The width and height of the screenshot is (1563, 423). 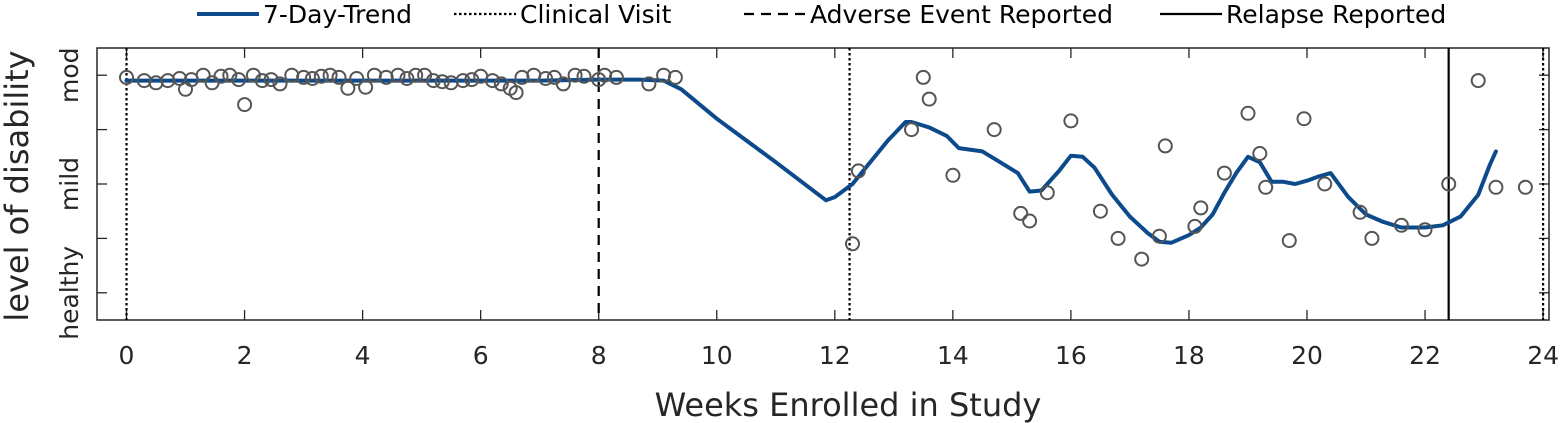 I want to click on x-tick-label: 16, so click(x=1071, y=355).